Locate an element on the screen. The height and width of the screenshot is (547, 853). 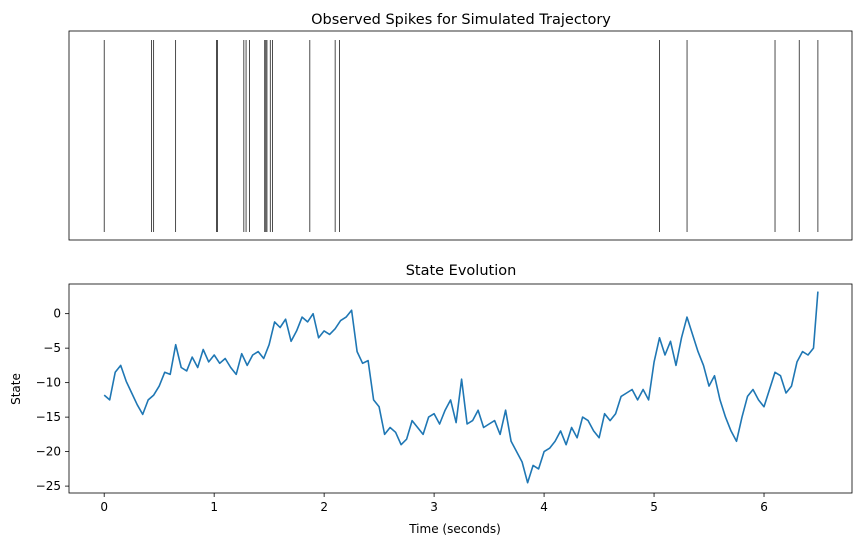
x-tick-label: 6 is located at coordinates (764, 507).